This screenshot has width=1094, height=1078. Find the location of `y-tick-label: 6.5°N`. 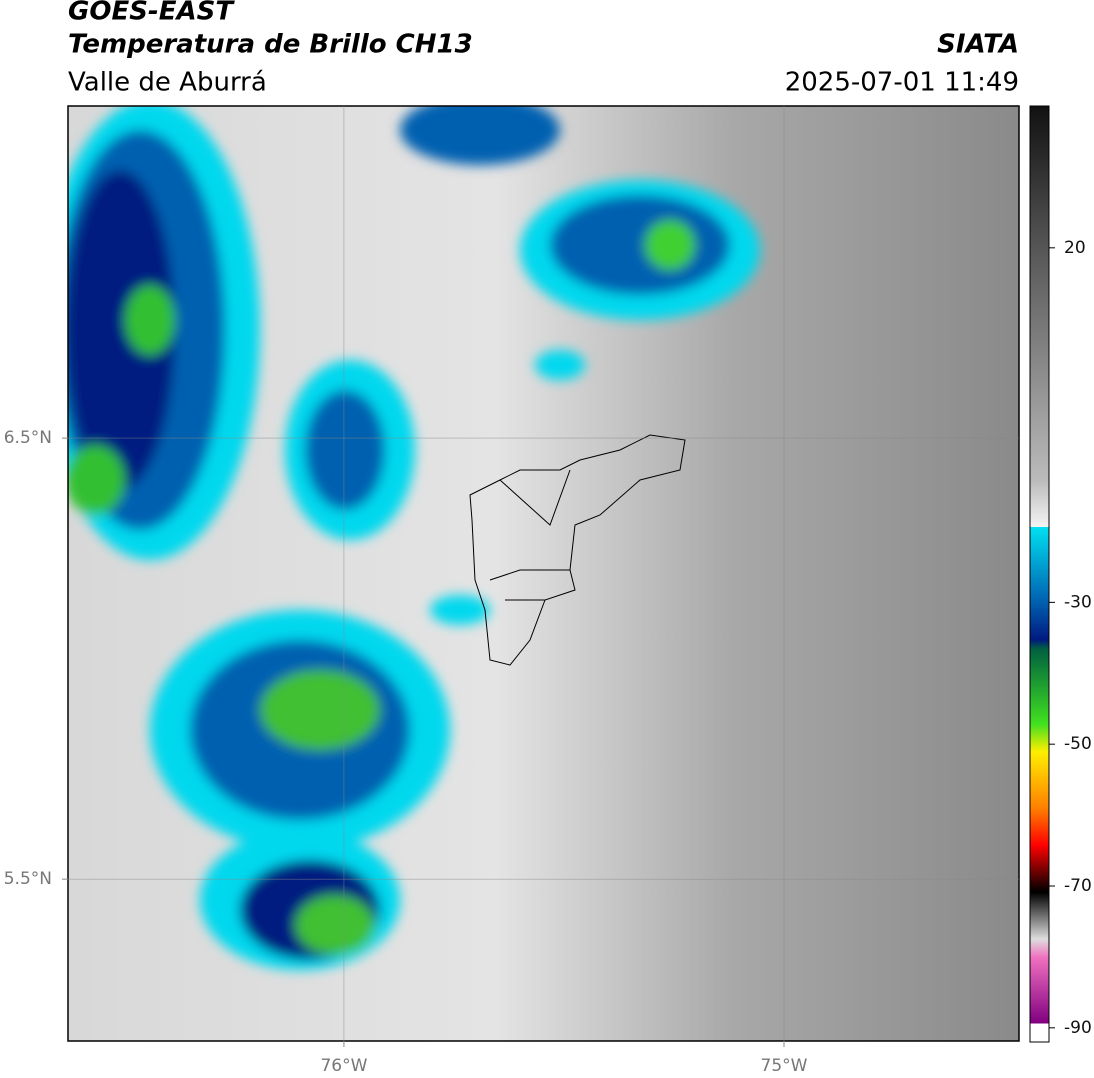

y-tick-label: 6.5°N is located at coordinates (28, 438).